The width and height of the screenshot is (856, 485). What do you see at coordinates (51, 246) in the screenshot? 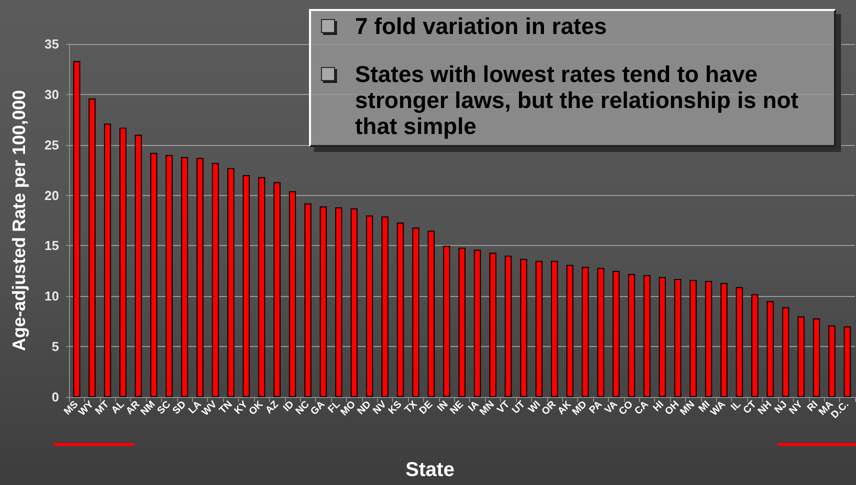
I see `y-tick-label: 15` at bounding box center [51, 246].